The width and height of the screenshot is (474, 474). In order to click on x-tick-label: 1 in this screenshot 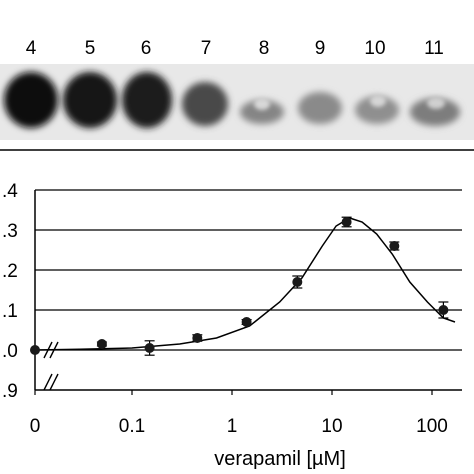, I will do `click(232, 426)`.